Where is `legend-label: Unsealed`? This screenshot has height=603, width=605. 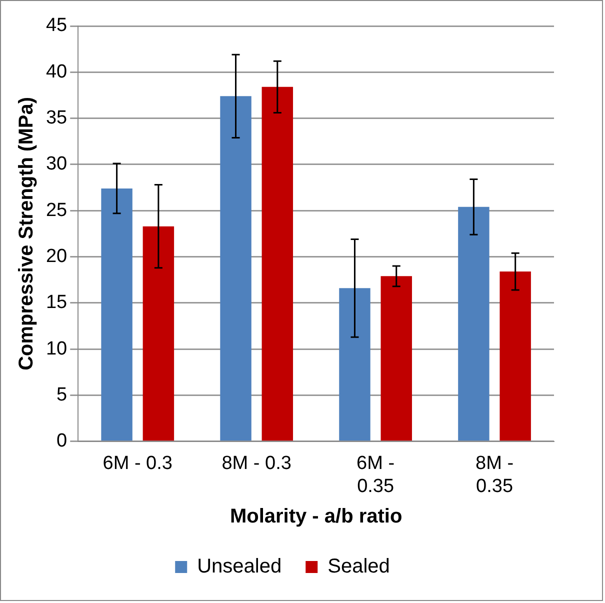 legend-label: Unsealed is located at coordinates (239, 567).